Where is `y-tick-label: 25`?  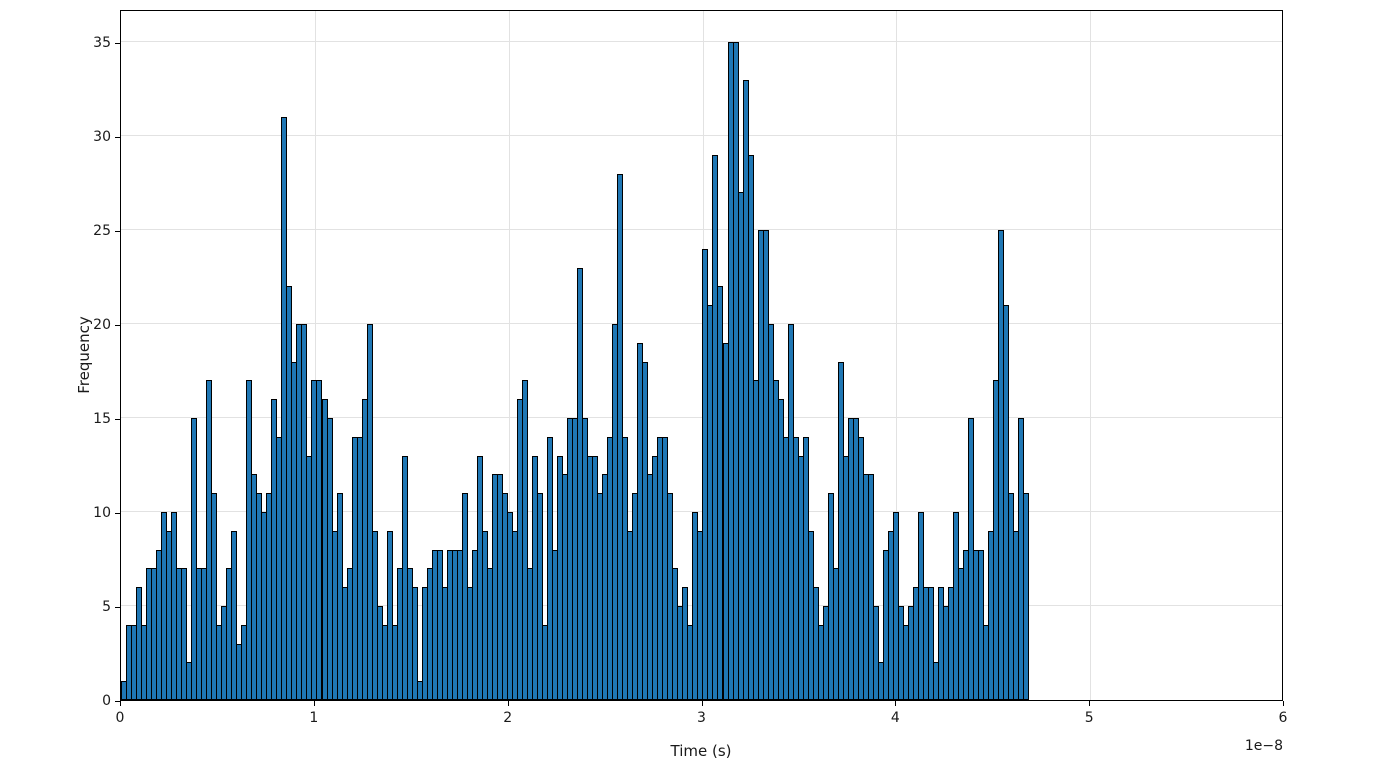 y-tick-label: 25 is located at coordinates (102, 230).